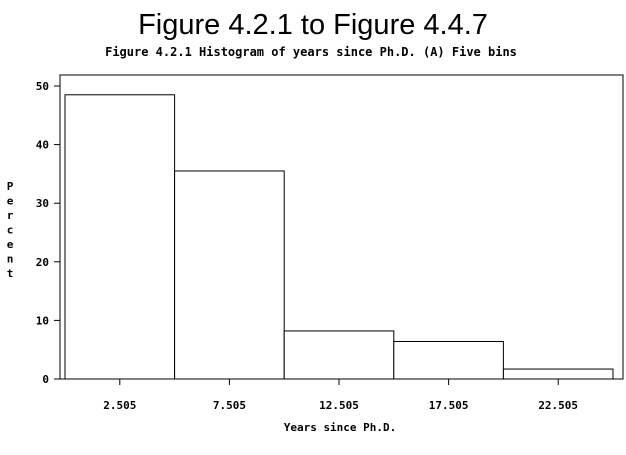 The height and width of the screenshot is (455, 626). I want to click on y-tick-label: 20, so click(42, 262).